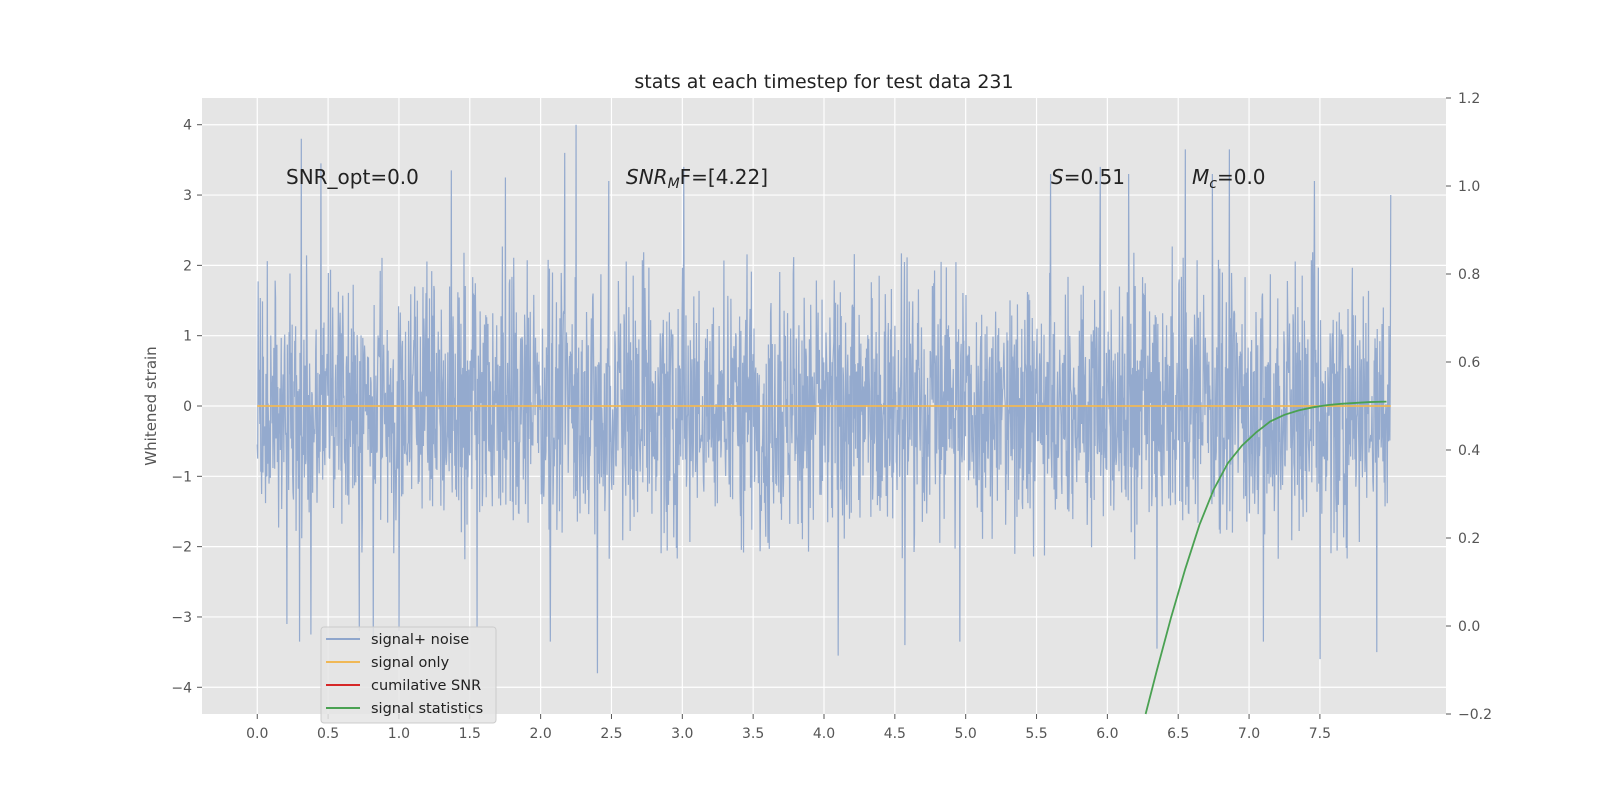  I want to click on legend-label-cumilative-snr: cumilative SNR, so click(426, 686).